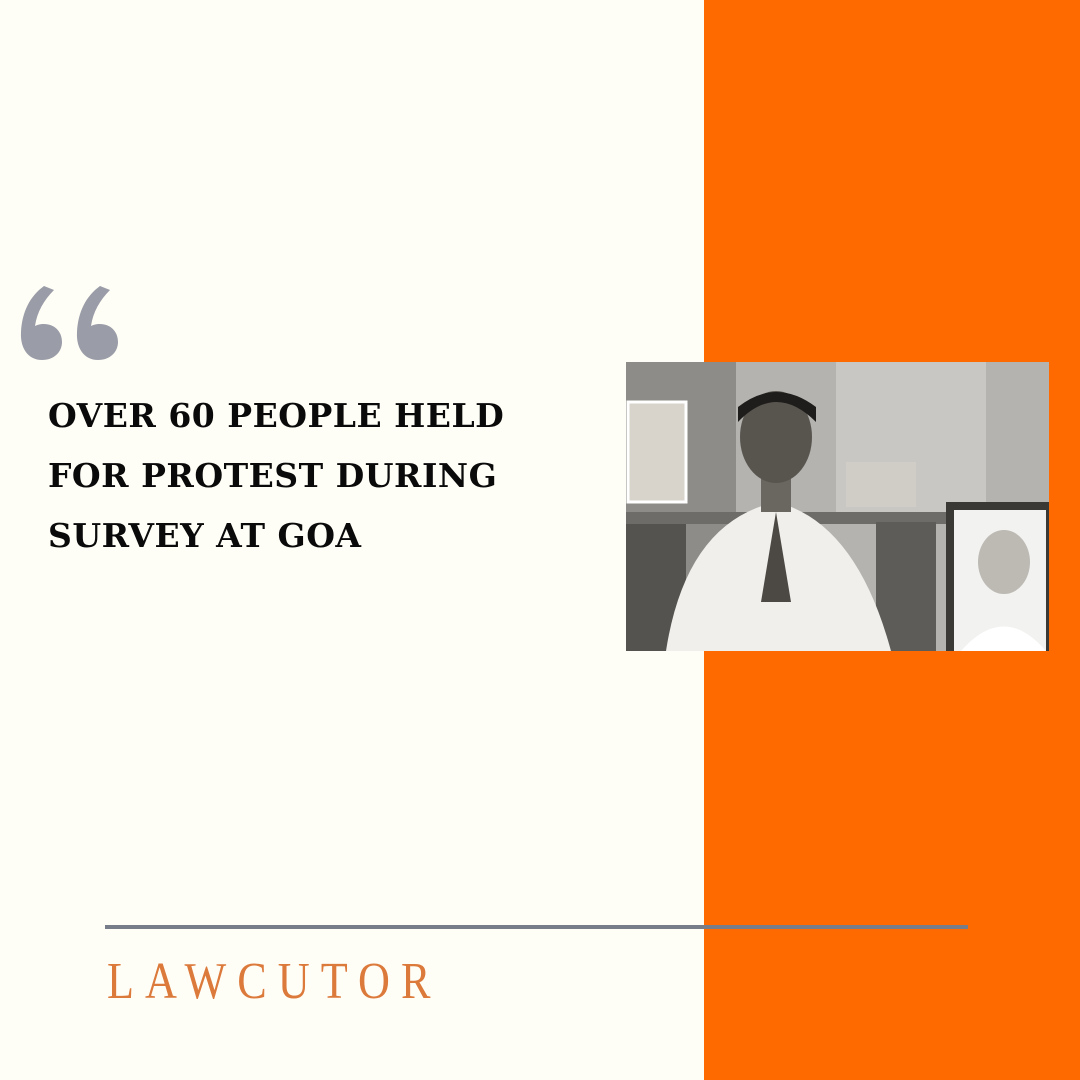  I want to click on quote-mark-icon, so click(69, 323).